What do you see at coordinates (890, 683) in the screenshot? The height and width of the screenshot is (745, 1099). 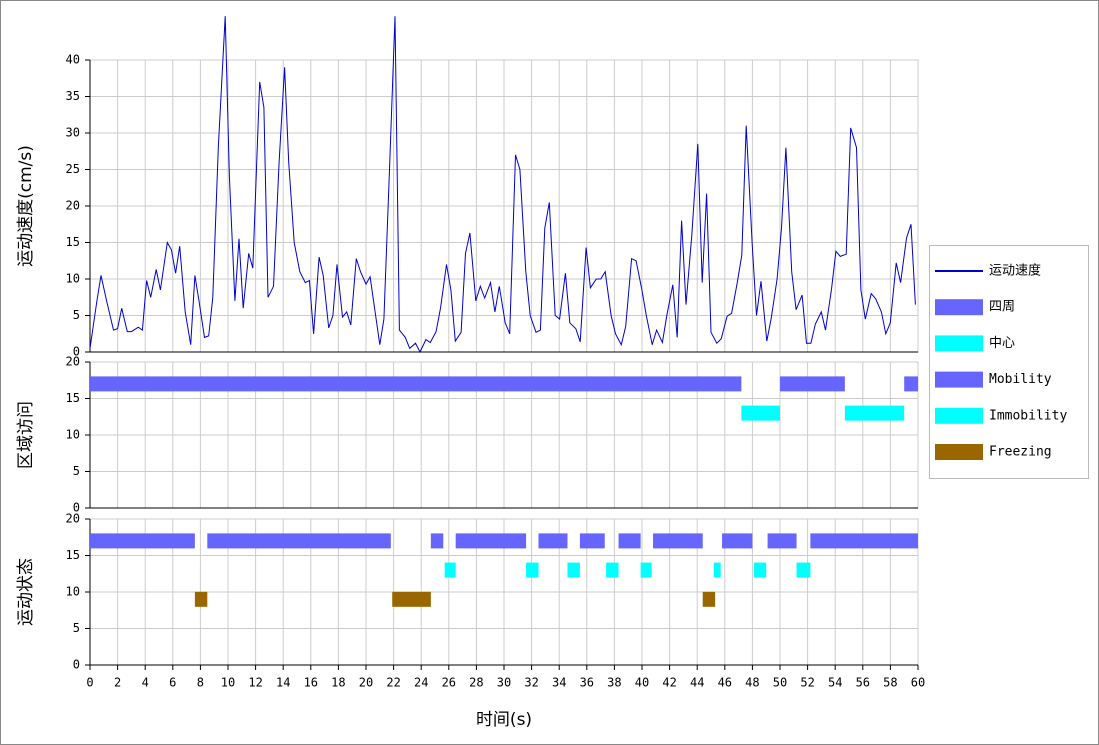 I see `x-tick-label: 58` at bounding box center [890, 683].